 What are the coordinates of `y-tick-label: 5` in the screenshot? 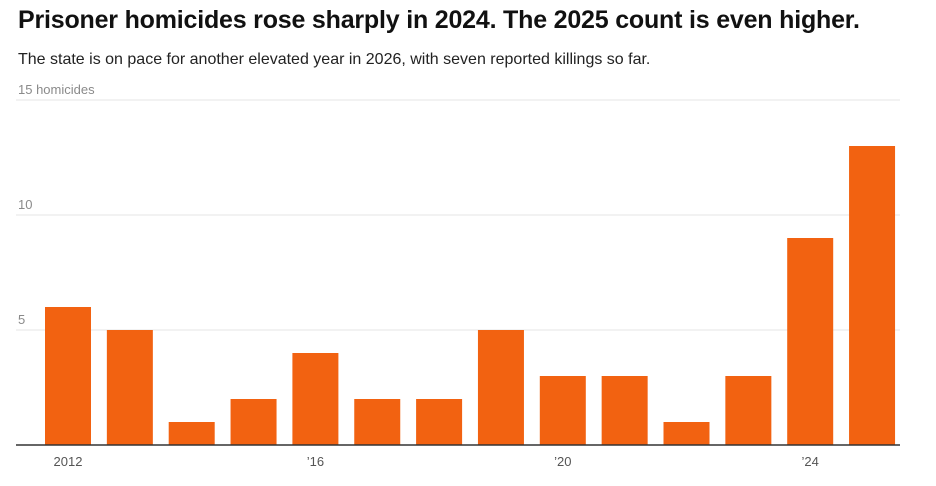 It's located at (21, 319).